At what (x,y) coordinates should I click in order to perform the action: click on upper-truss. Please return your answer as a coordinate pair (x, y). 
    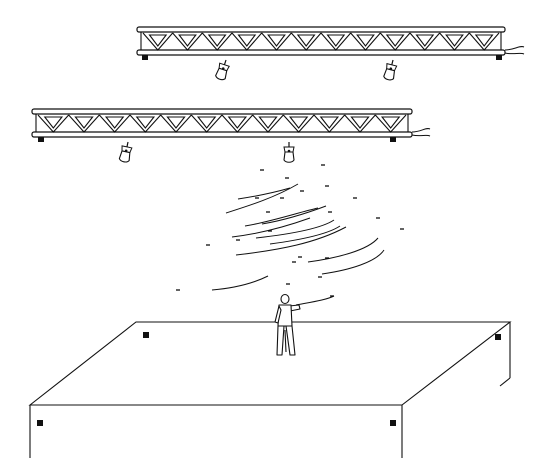
    Looking at the image, I should click on (330, 54).